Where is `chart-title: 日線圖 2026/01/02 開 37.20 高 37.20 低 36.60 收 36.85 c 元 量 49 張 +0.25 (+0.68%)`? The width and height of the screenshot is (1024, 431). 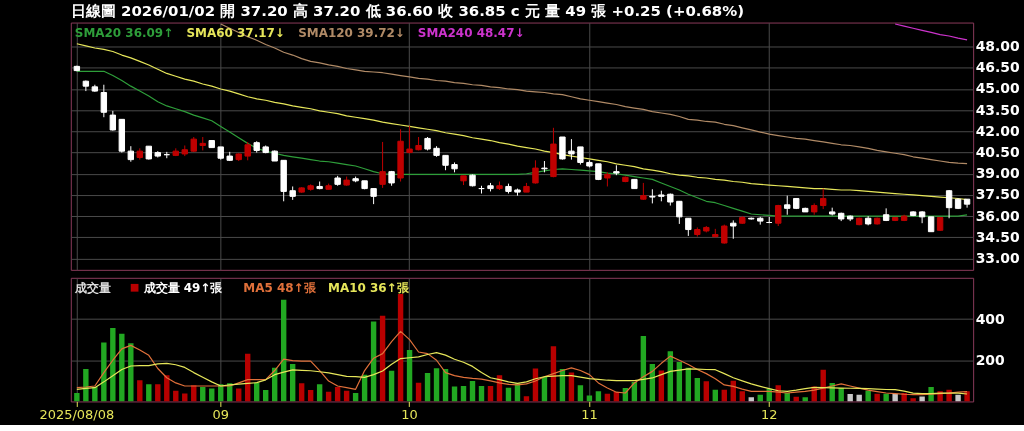
chart-title: 日線圖 2026/01/02 開 37.20 高 37.20 低 36.60 收 36.85 c 元 量 49 張 +0.25 (+0.68%) is located at coordinates (407, 10).